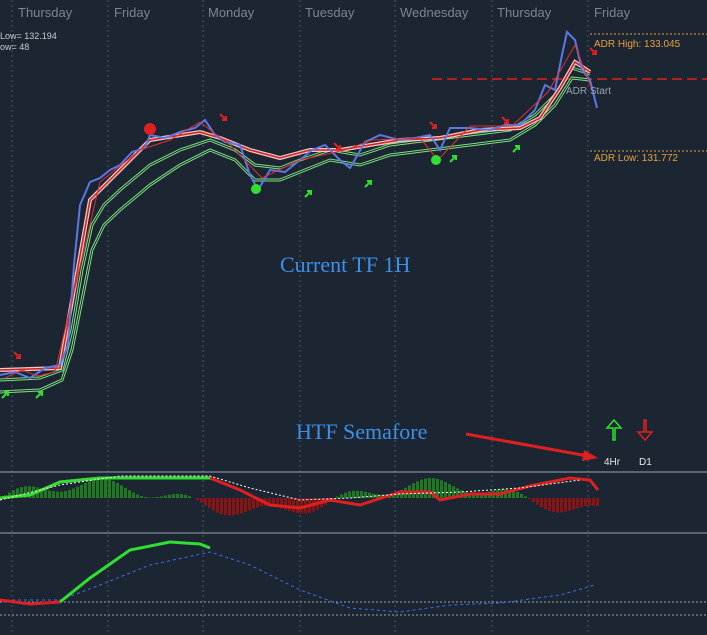 This screenshot has width=707, height=635. What do you see at coordinates (637, 44) in the screenshot?
I see `adr-high-label: ADR High: 133.045` at bounding box center [637, 44].